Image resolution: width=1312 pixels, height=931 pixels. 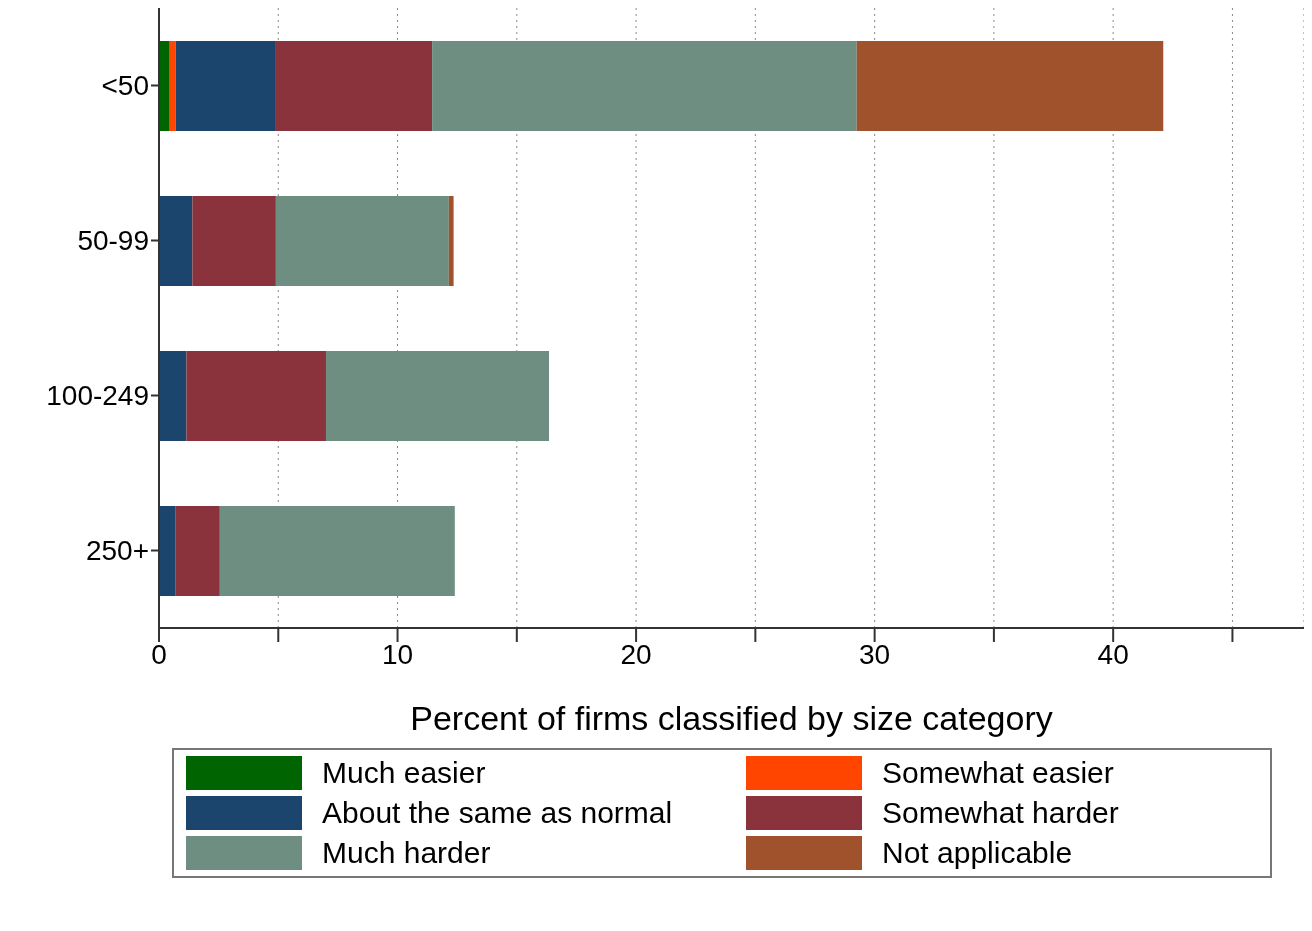 What do you see at coordinates (1113, 654) in the screenshot?
I see `x-tick-label: 40` at bounding box center [1113, 654].